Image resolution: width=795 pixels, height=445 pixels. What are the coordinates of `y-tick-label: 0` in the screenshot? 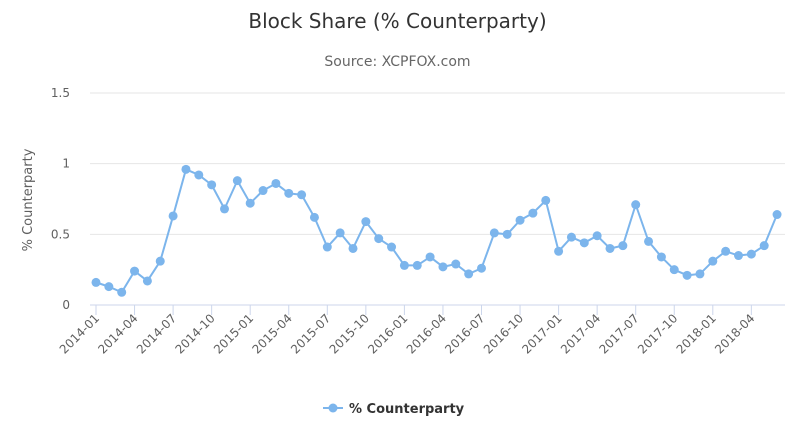 It's located at (66, 305).